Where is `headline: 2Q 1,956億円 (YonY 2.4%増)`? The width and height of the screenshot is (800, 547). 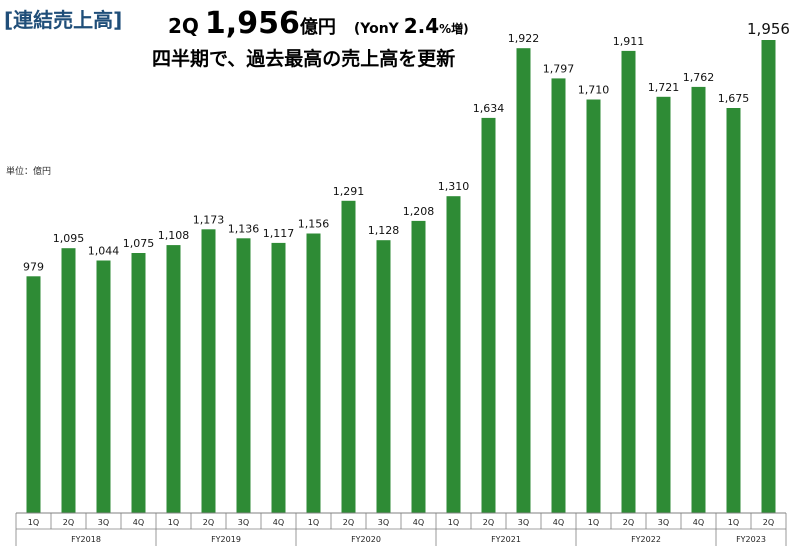 headline: 2Q 1,956億円 (YonY 2.4%増) is located at coordinates (318, 23).